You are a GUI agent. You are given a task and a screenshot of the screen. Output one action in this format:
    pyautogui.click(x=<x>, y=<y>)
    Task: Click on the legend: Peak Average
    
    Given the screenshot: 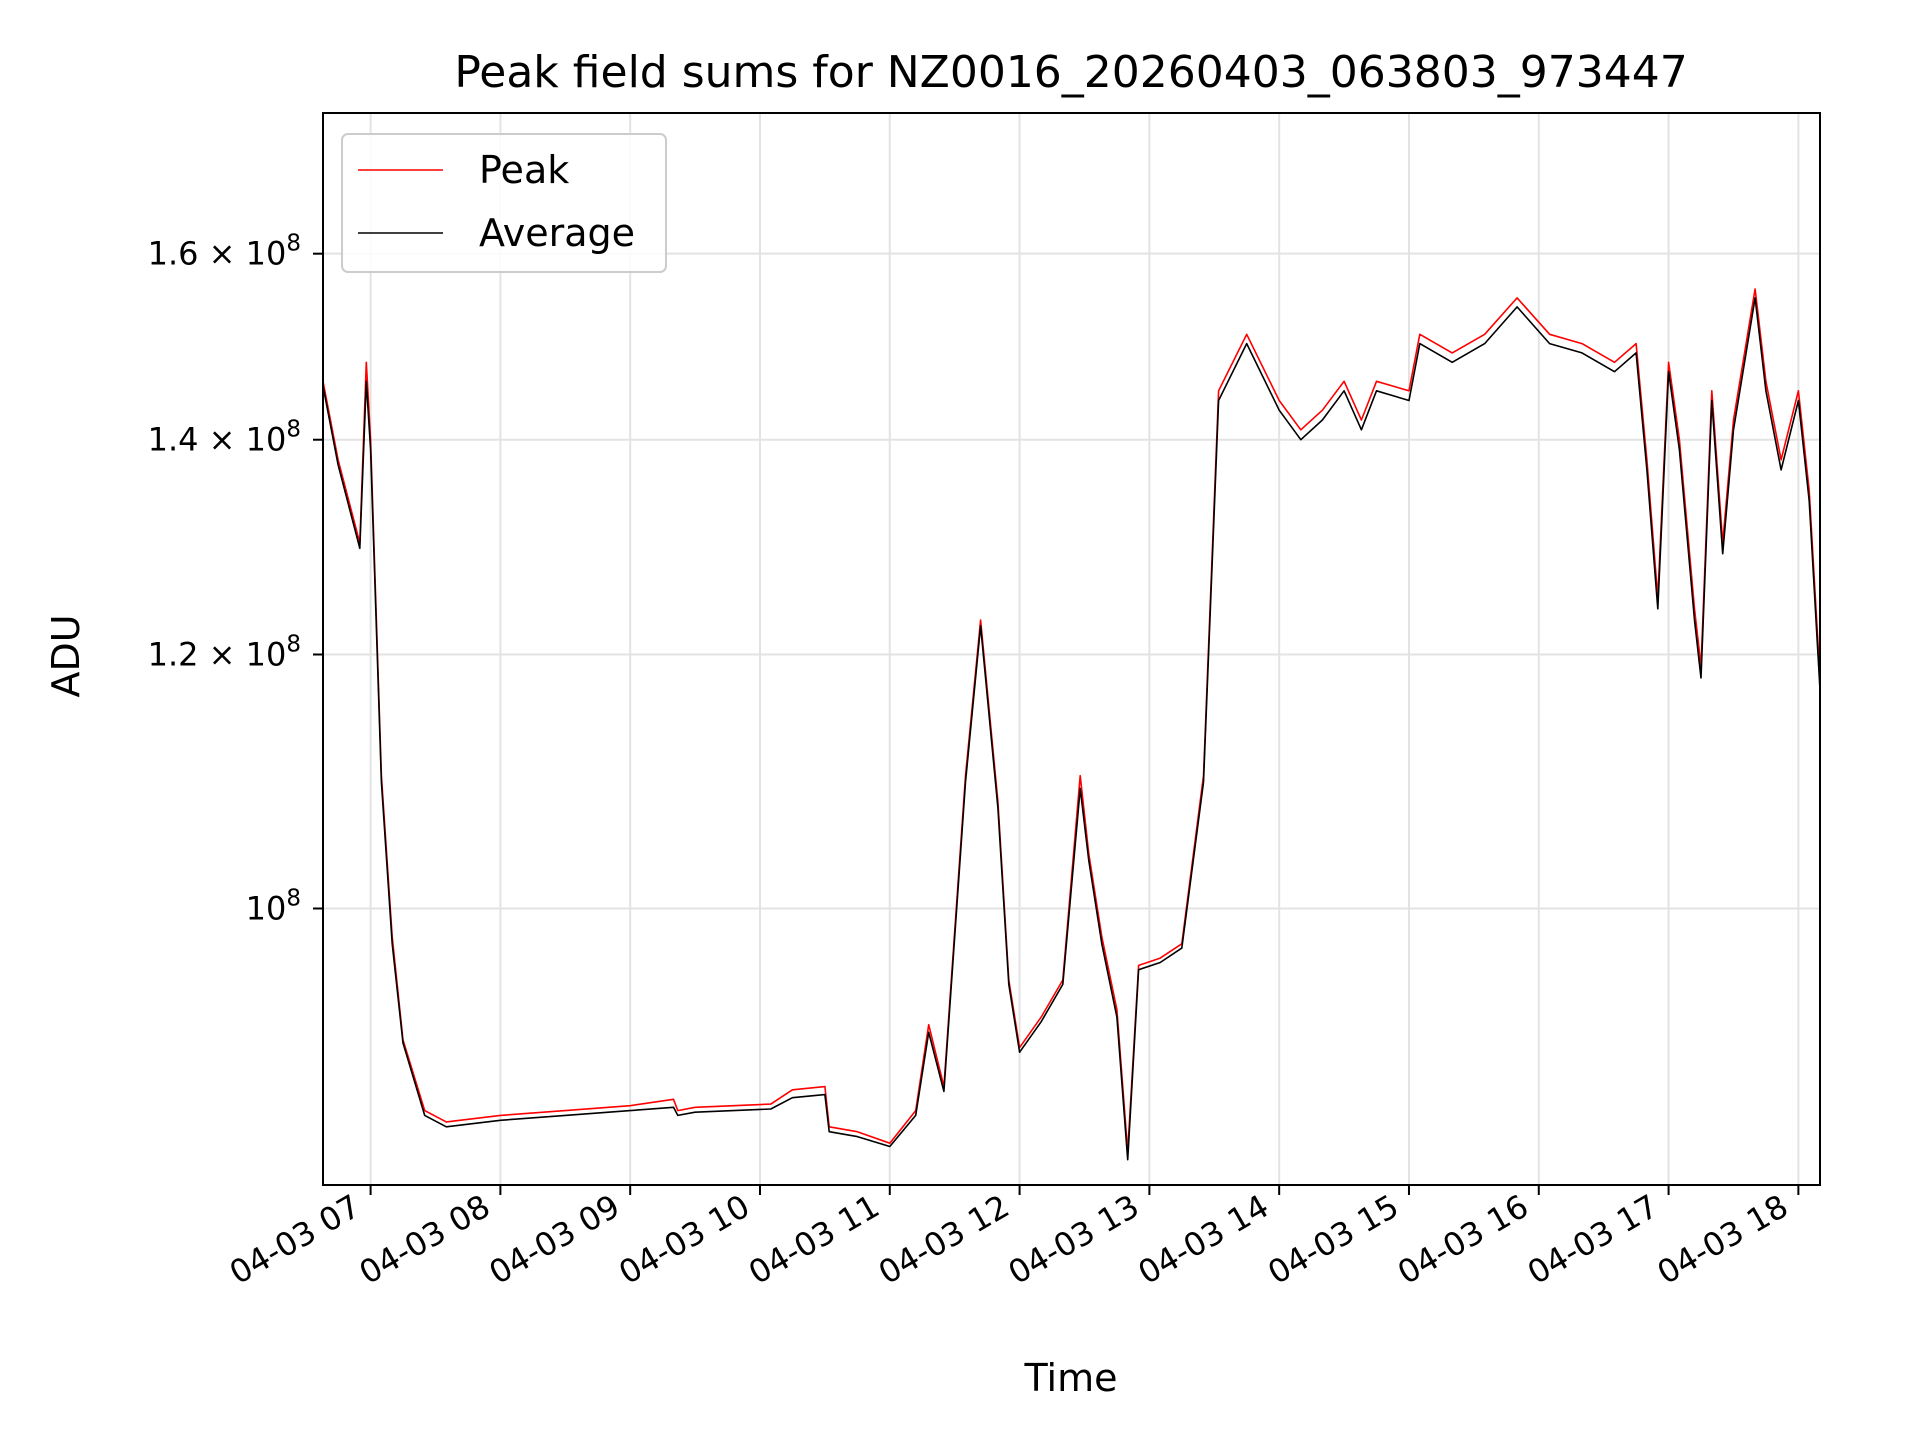 What is the action you would take?
    pyautogui.click(x=504, y=203)
    